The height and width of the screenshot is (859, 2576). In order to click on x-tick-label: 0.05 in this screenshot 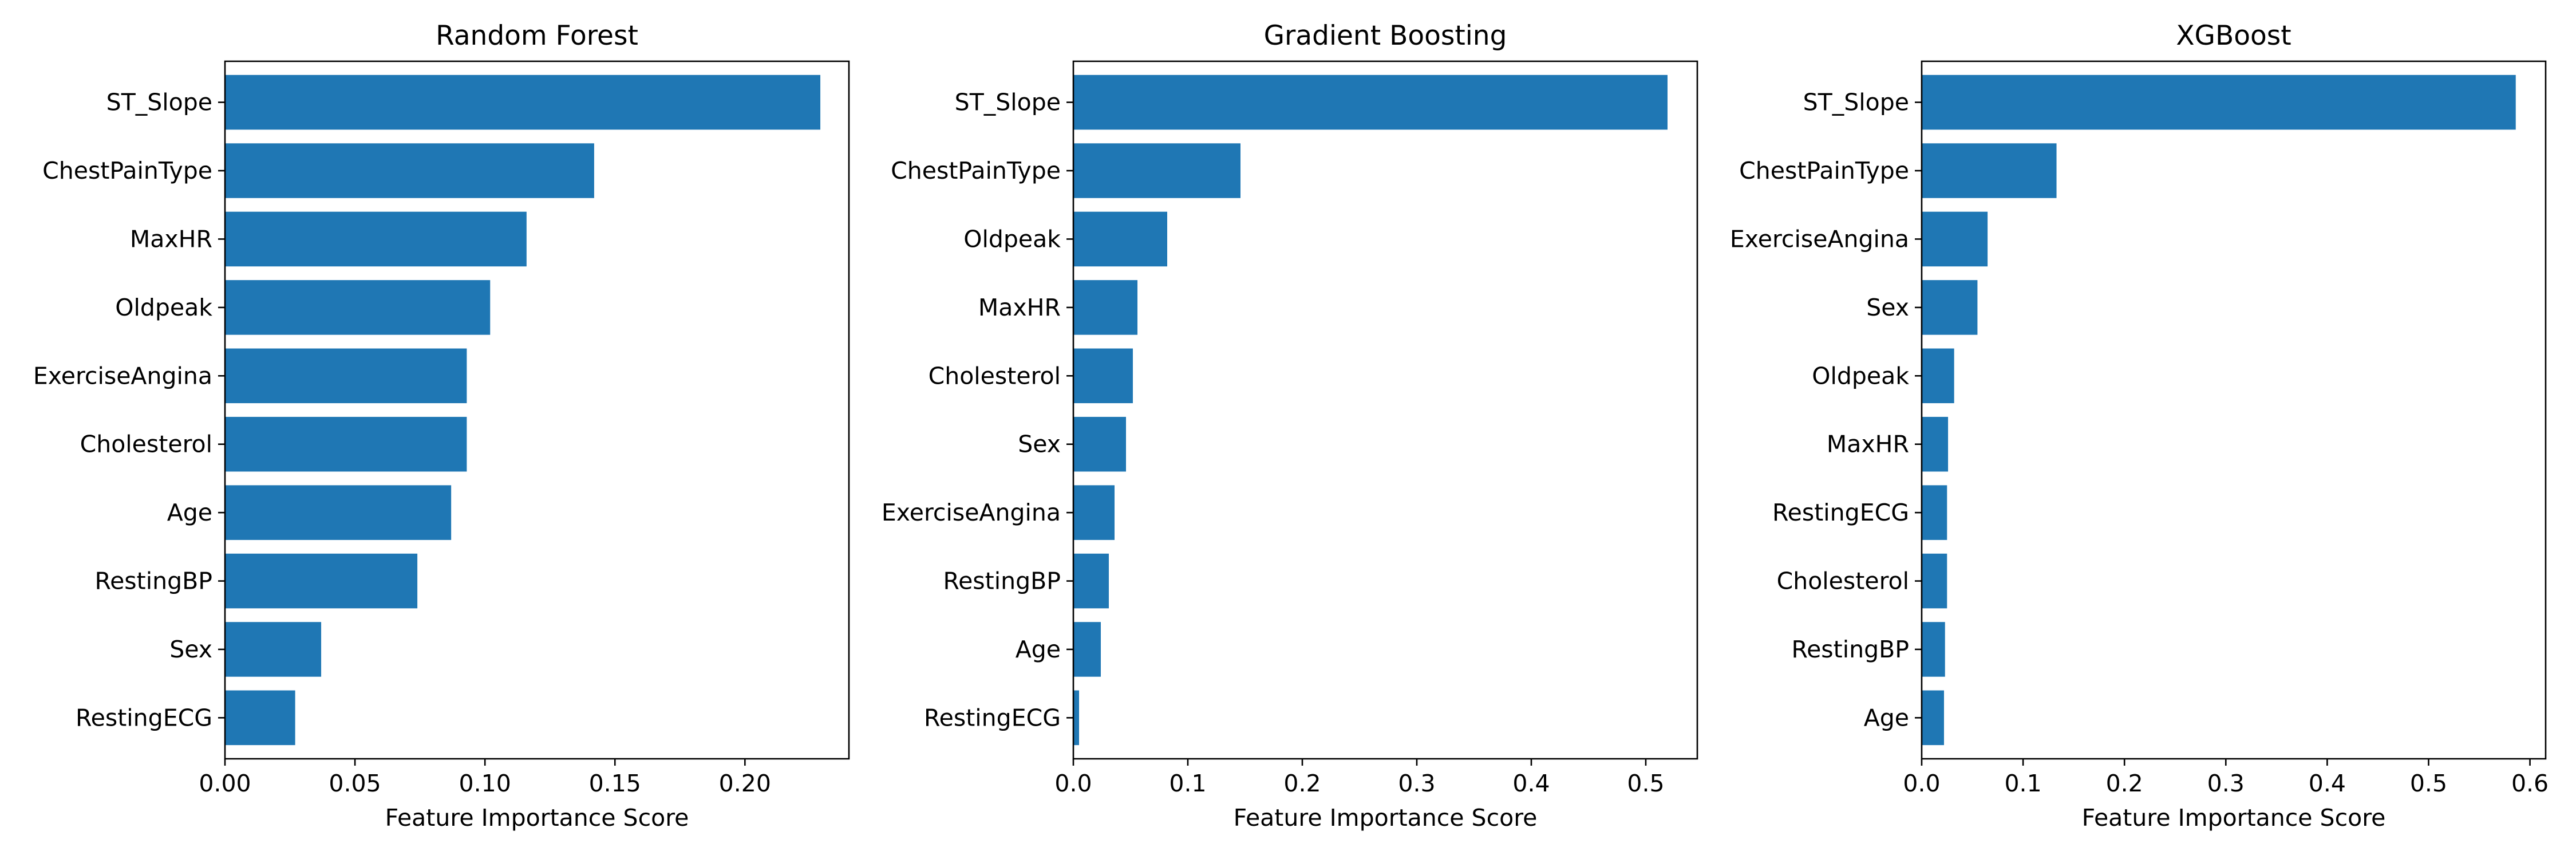, I will do `click(355, 783)`.